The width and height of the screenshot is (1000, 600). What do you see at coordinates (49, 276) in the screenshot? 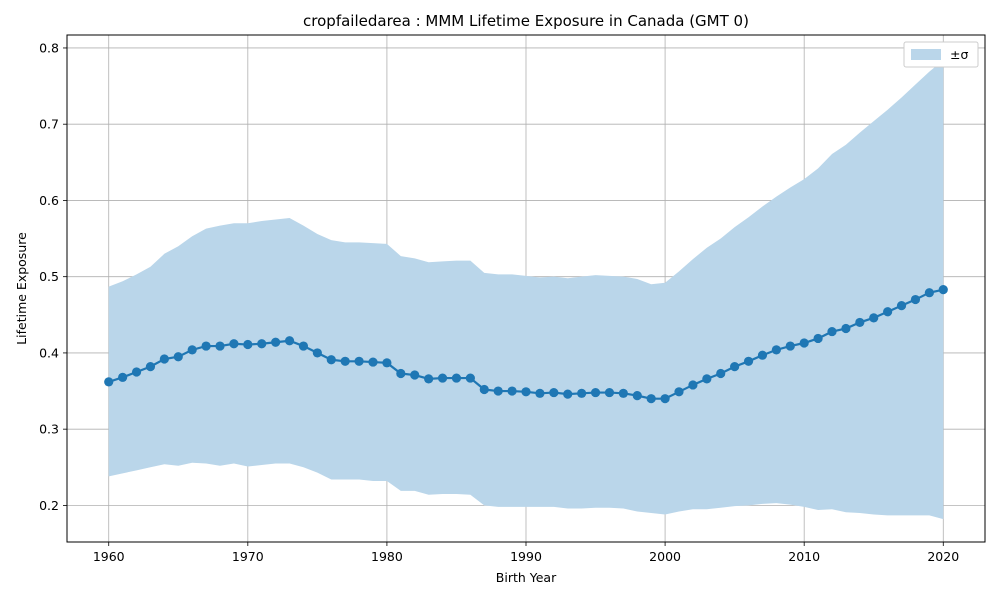
I see `y-tick-label: 0.5` at bounding box center [49, 276].